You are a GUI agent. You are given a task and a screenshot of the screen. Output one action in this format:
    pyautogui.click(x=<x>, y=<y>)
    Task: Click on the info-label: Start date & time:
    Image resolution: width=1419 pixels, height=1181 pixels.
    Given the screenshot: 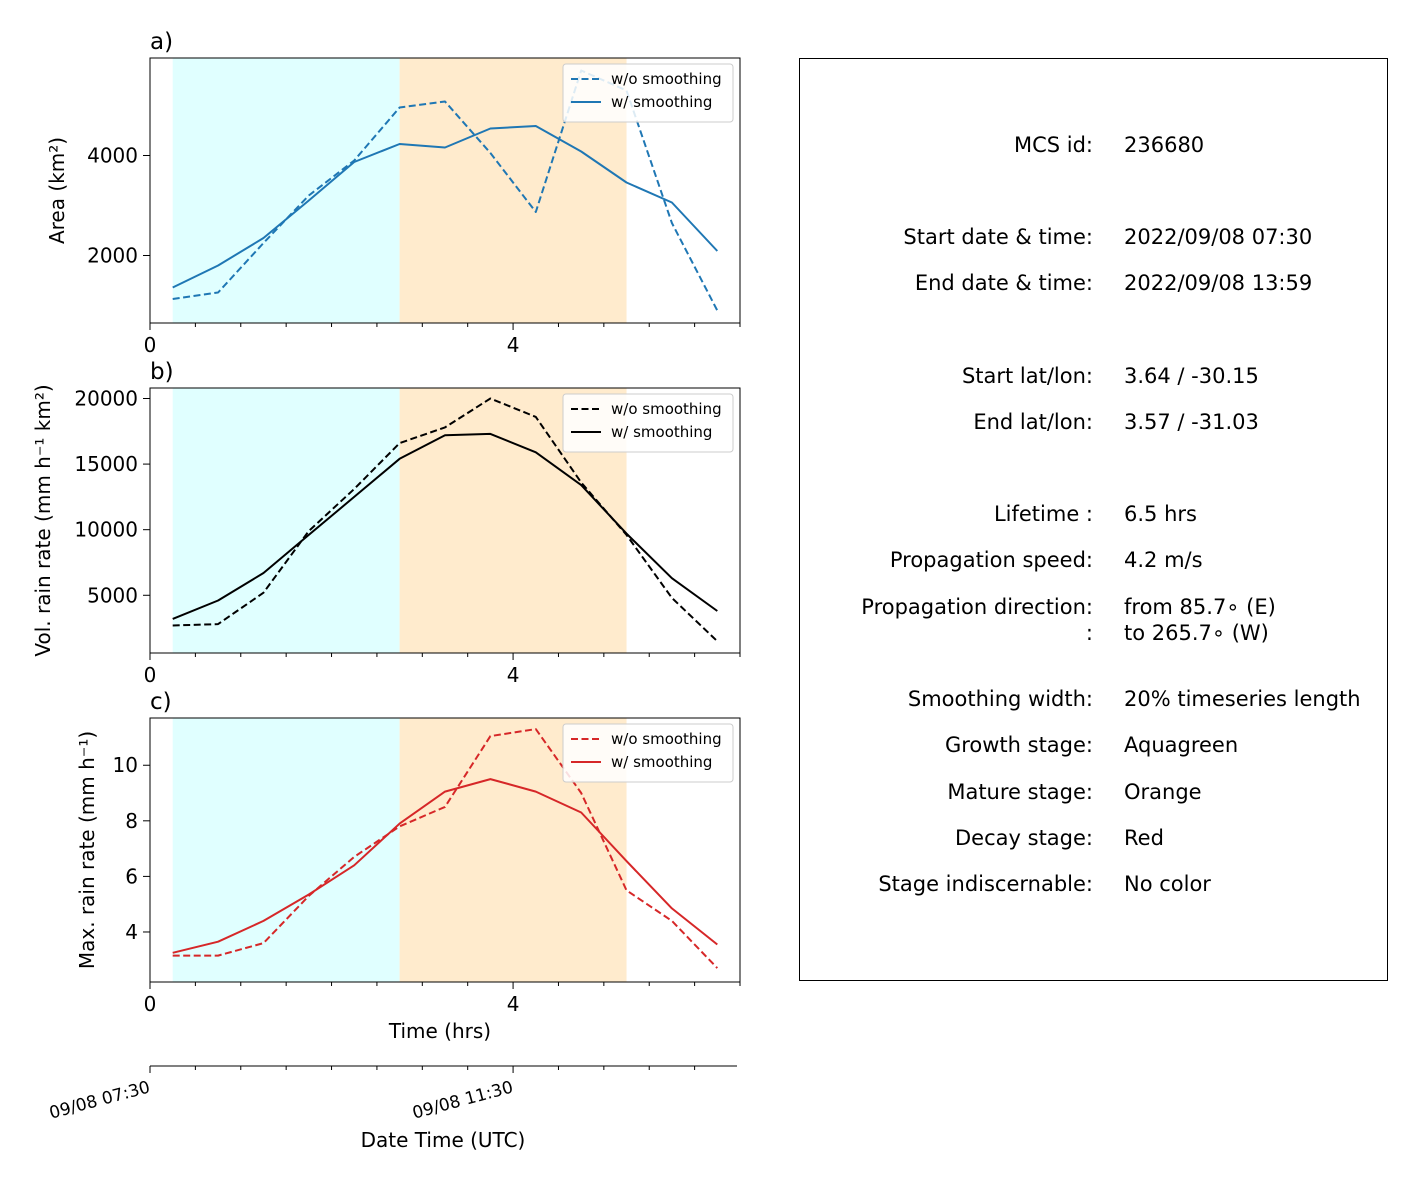 What is the action you would take?
    pyautogui.click(x=998, y=237)
    